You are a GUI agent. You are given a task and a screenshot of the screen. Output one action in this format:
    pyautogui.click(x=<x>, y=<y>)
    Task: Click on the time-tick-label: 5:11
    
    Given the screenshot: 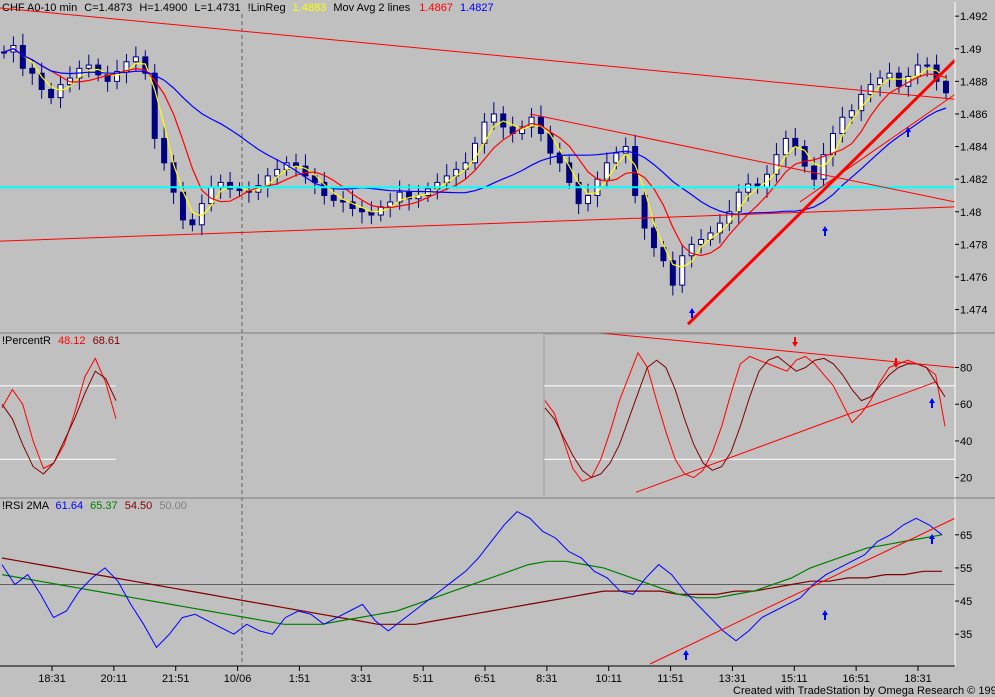 What is the action you would take?
    pyautogui.click(x=423, y=679)
    